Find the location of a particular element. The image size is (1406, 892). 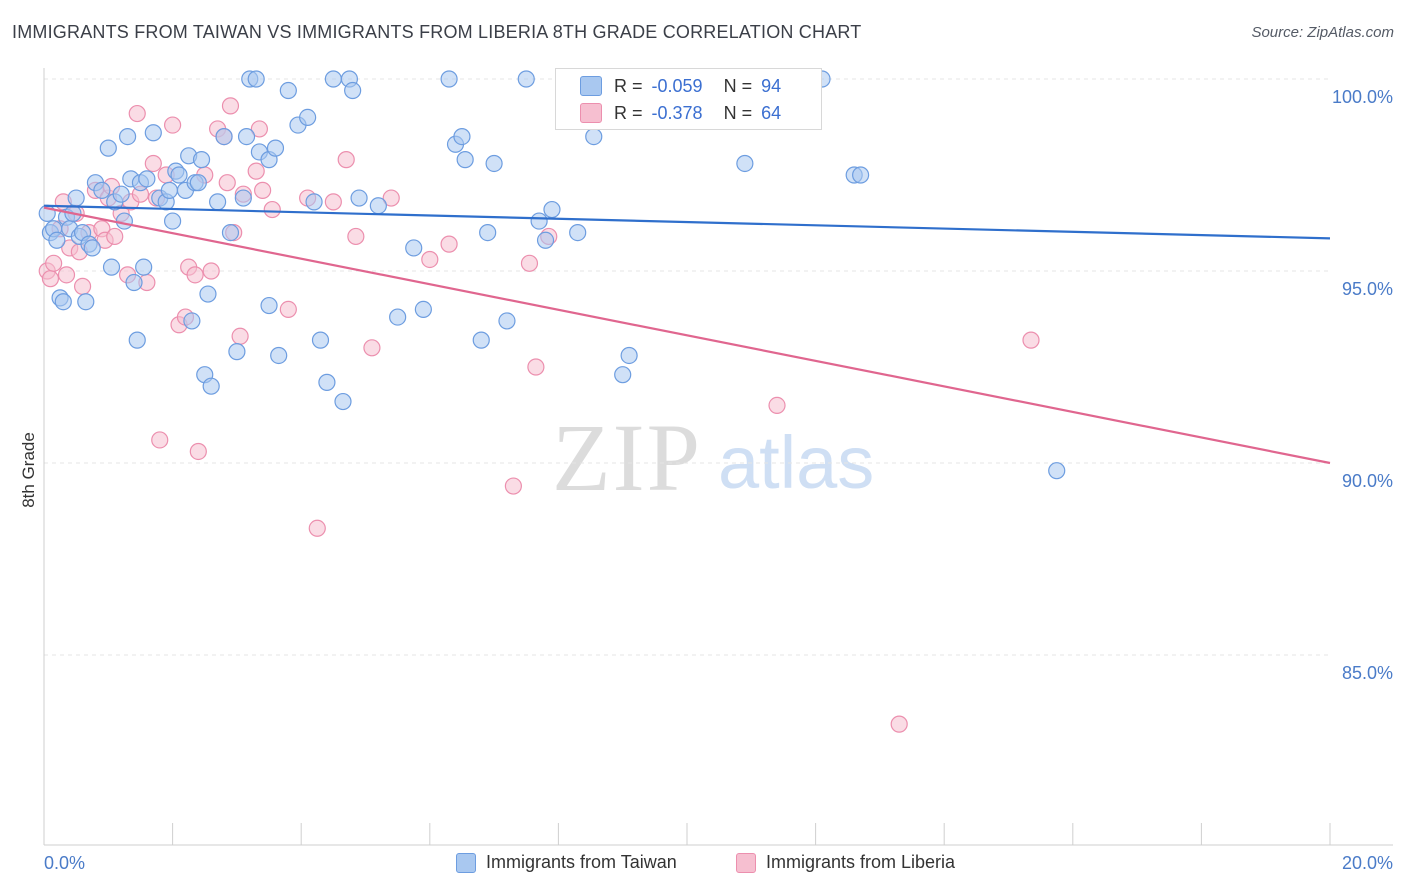

legend-label-taiwan: Immigrants from Taiwan is located at coordinates (581, 862).